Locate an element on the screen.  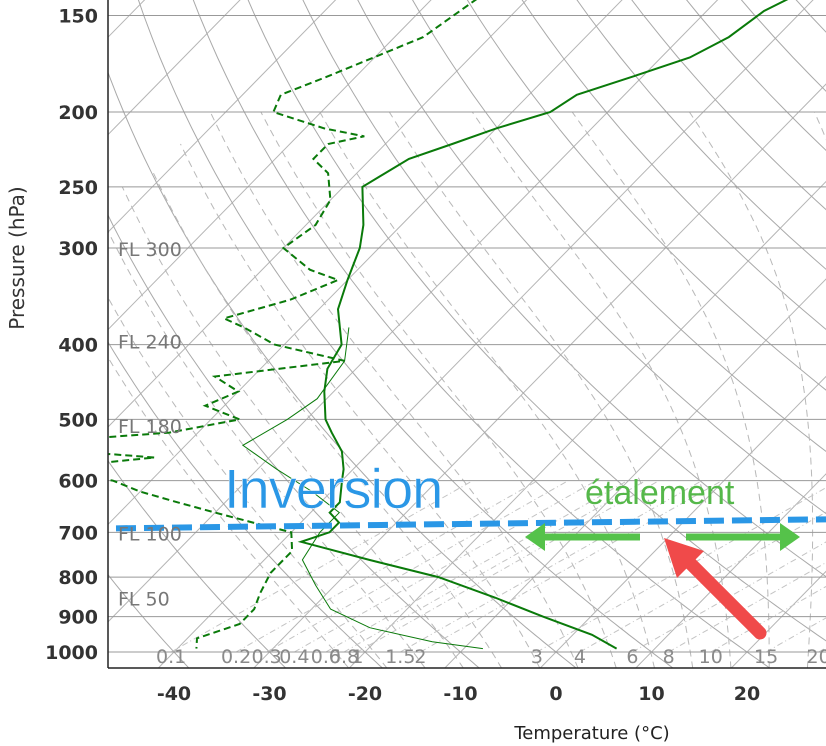
y-tick-label: 1000 is located at coordinates (71, 653).